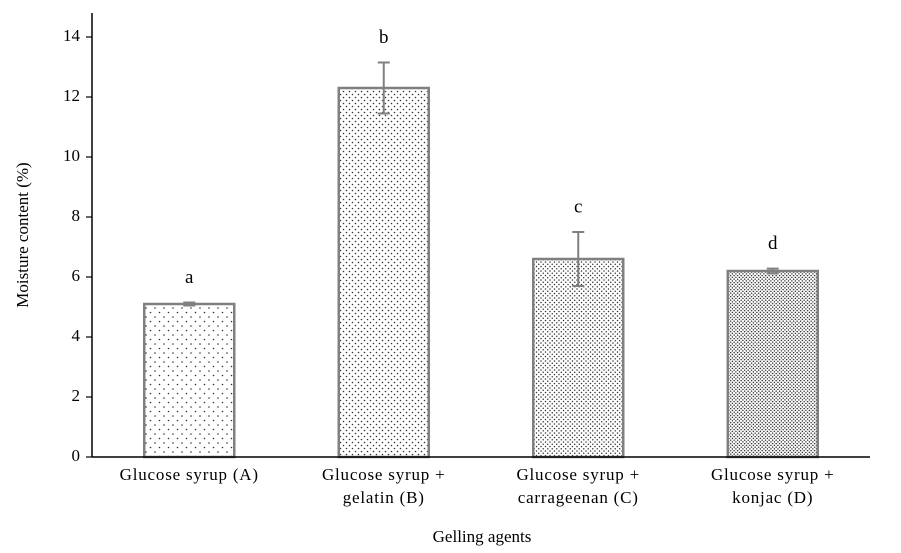 The height and width of the screenshot is (553, 901). Describe the element at coordinates (189, 474) in the screenshot. I see `x-tick-label: Glucose syrup (A)` at that location.